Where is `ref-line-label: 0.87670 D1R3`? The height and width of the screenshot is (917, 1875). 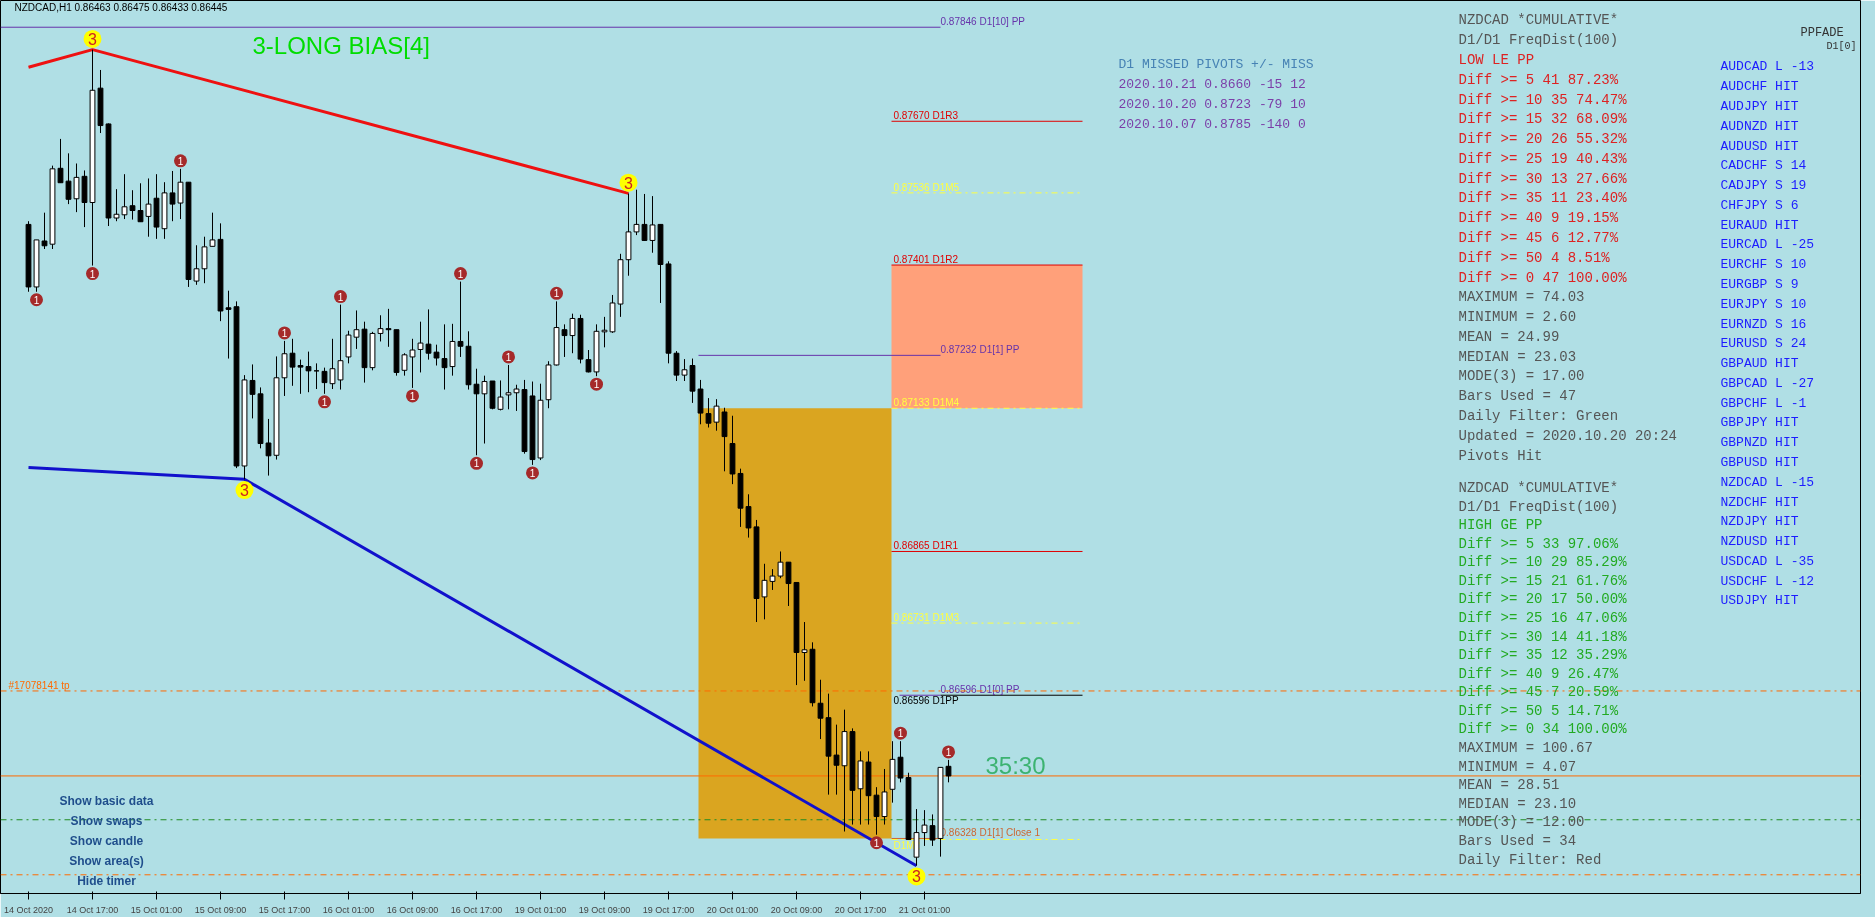
ref-line-label: 0.87670 D1R3 is located at coordinates (926, 116).